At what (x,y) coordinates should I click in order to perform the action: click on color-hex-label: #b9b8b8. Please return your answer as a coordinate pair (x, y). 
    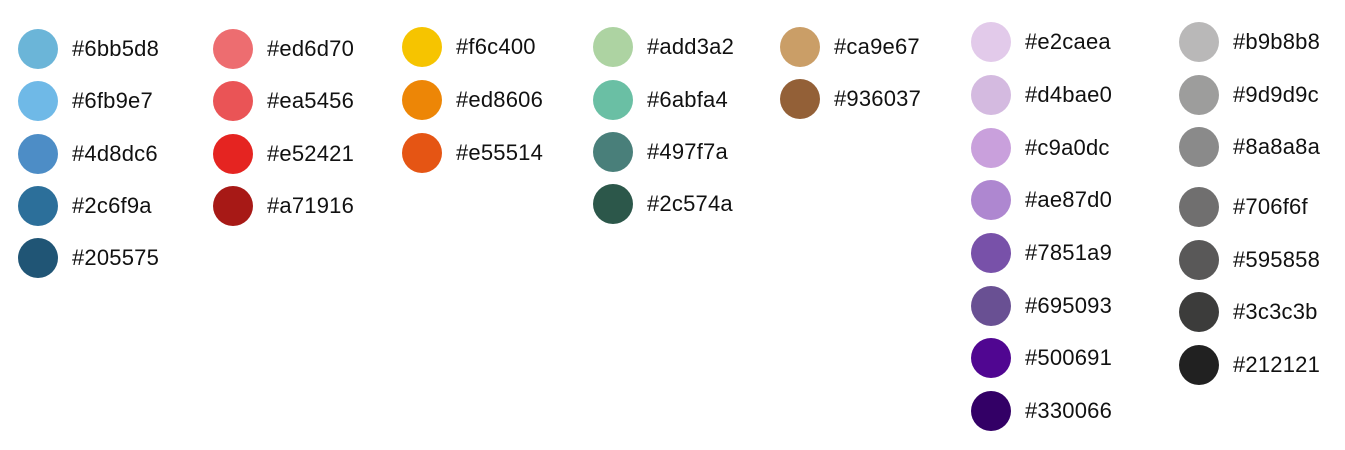
    Looking at the image, I should click on (1277, 41).